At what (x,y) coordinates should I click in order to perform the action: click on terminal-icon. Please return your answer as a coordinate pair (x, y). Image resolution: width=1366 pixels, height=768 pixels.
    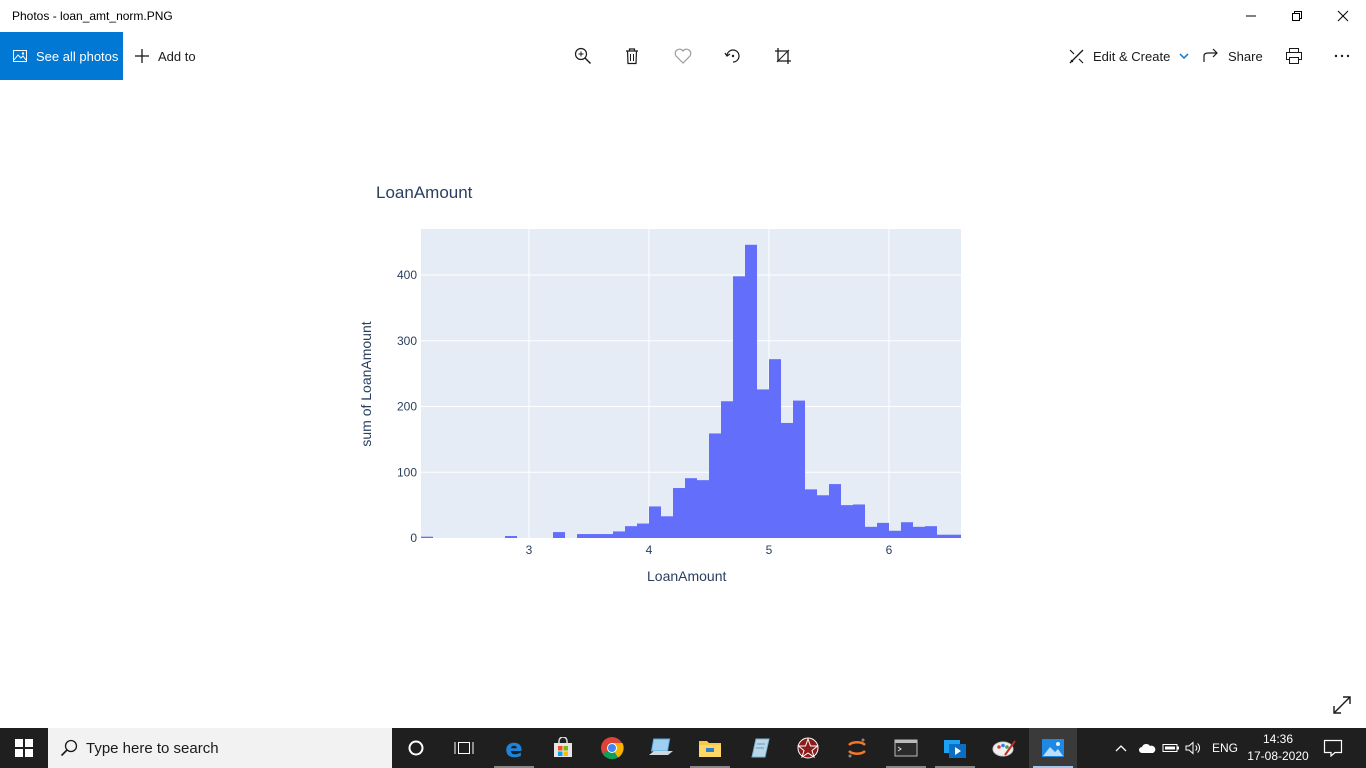
    Looking at the image, I should click on (906, 748).